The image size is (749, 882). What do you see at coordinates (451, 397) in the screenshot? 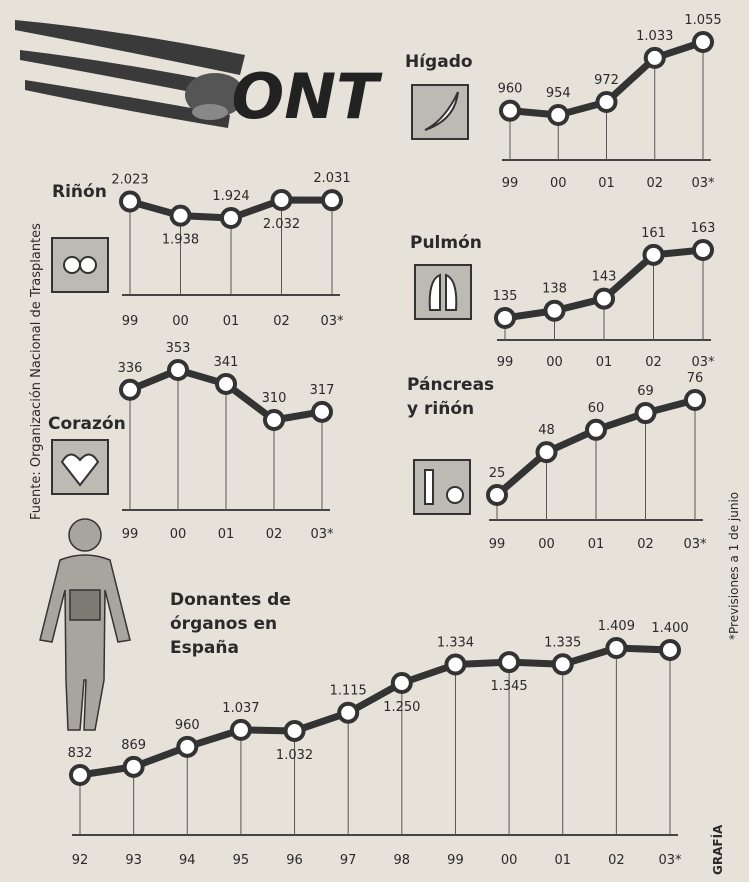
I see `chart-title: Páncreas y riñón` at bounding box center [451, 397].